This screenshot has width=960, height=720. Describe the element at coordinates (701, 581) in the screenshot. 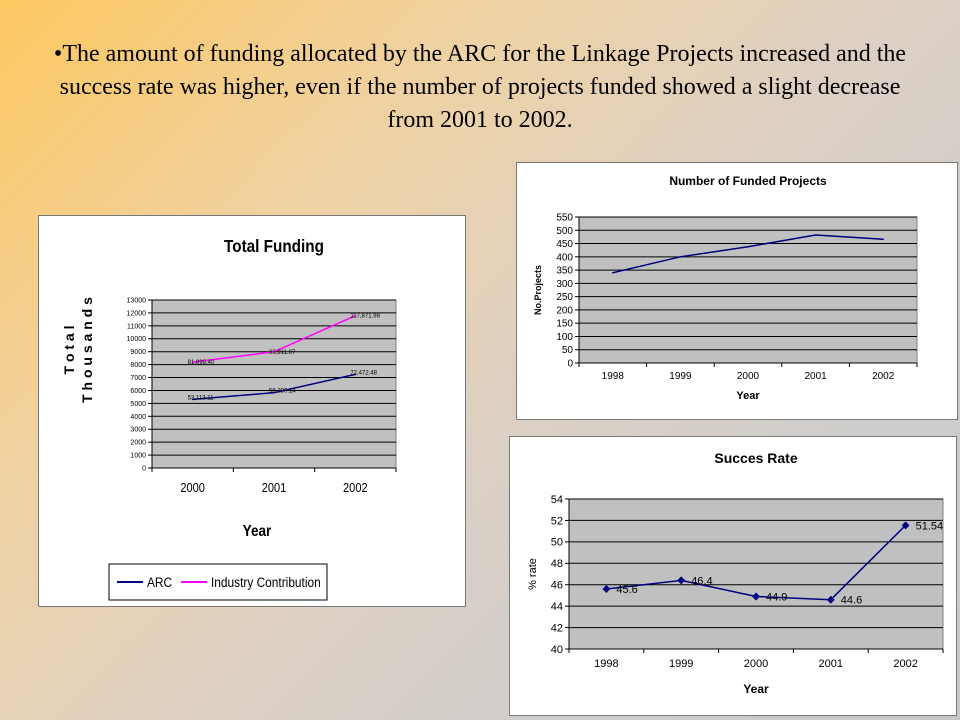

I see `data-label: 46.4` at that location.